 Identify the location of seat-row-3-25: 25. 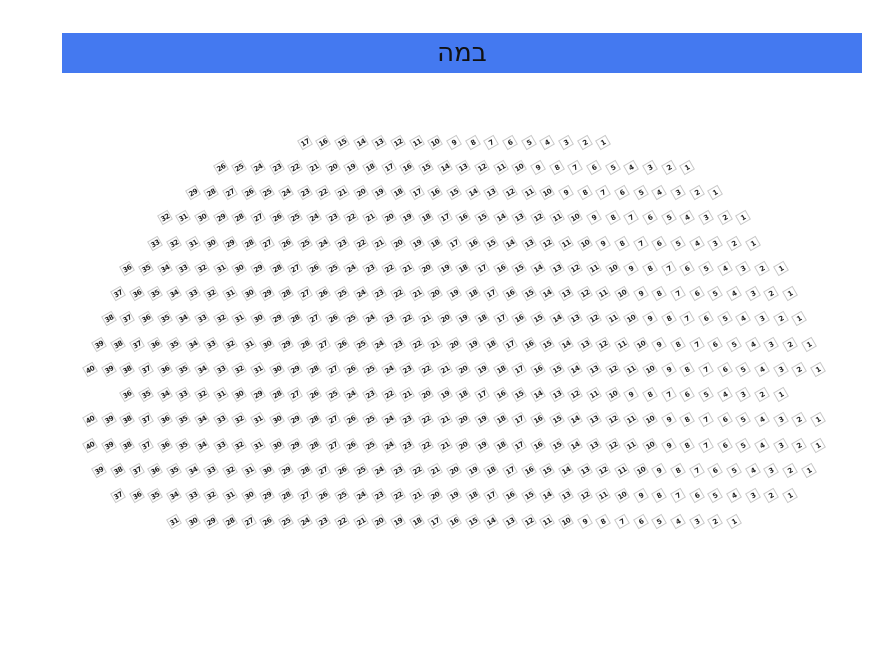
(267, 192).